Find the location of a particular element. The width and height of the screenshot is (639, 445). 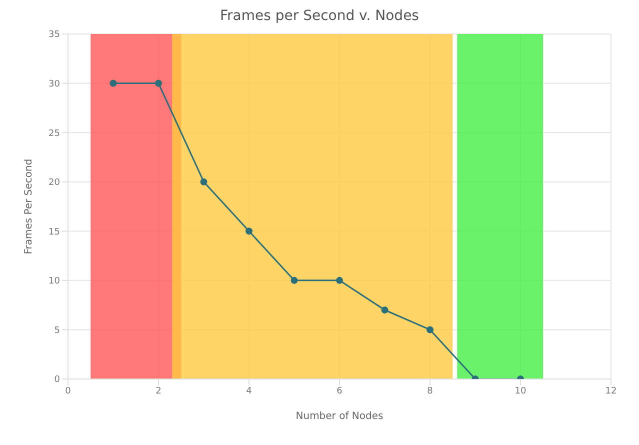

x-tick-label: 12 is located at coordinates (611, 391).